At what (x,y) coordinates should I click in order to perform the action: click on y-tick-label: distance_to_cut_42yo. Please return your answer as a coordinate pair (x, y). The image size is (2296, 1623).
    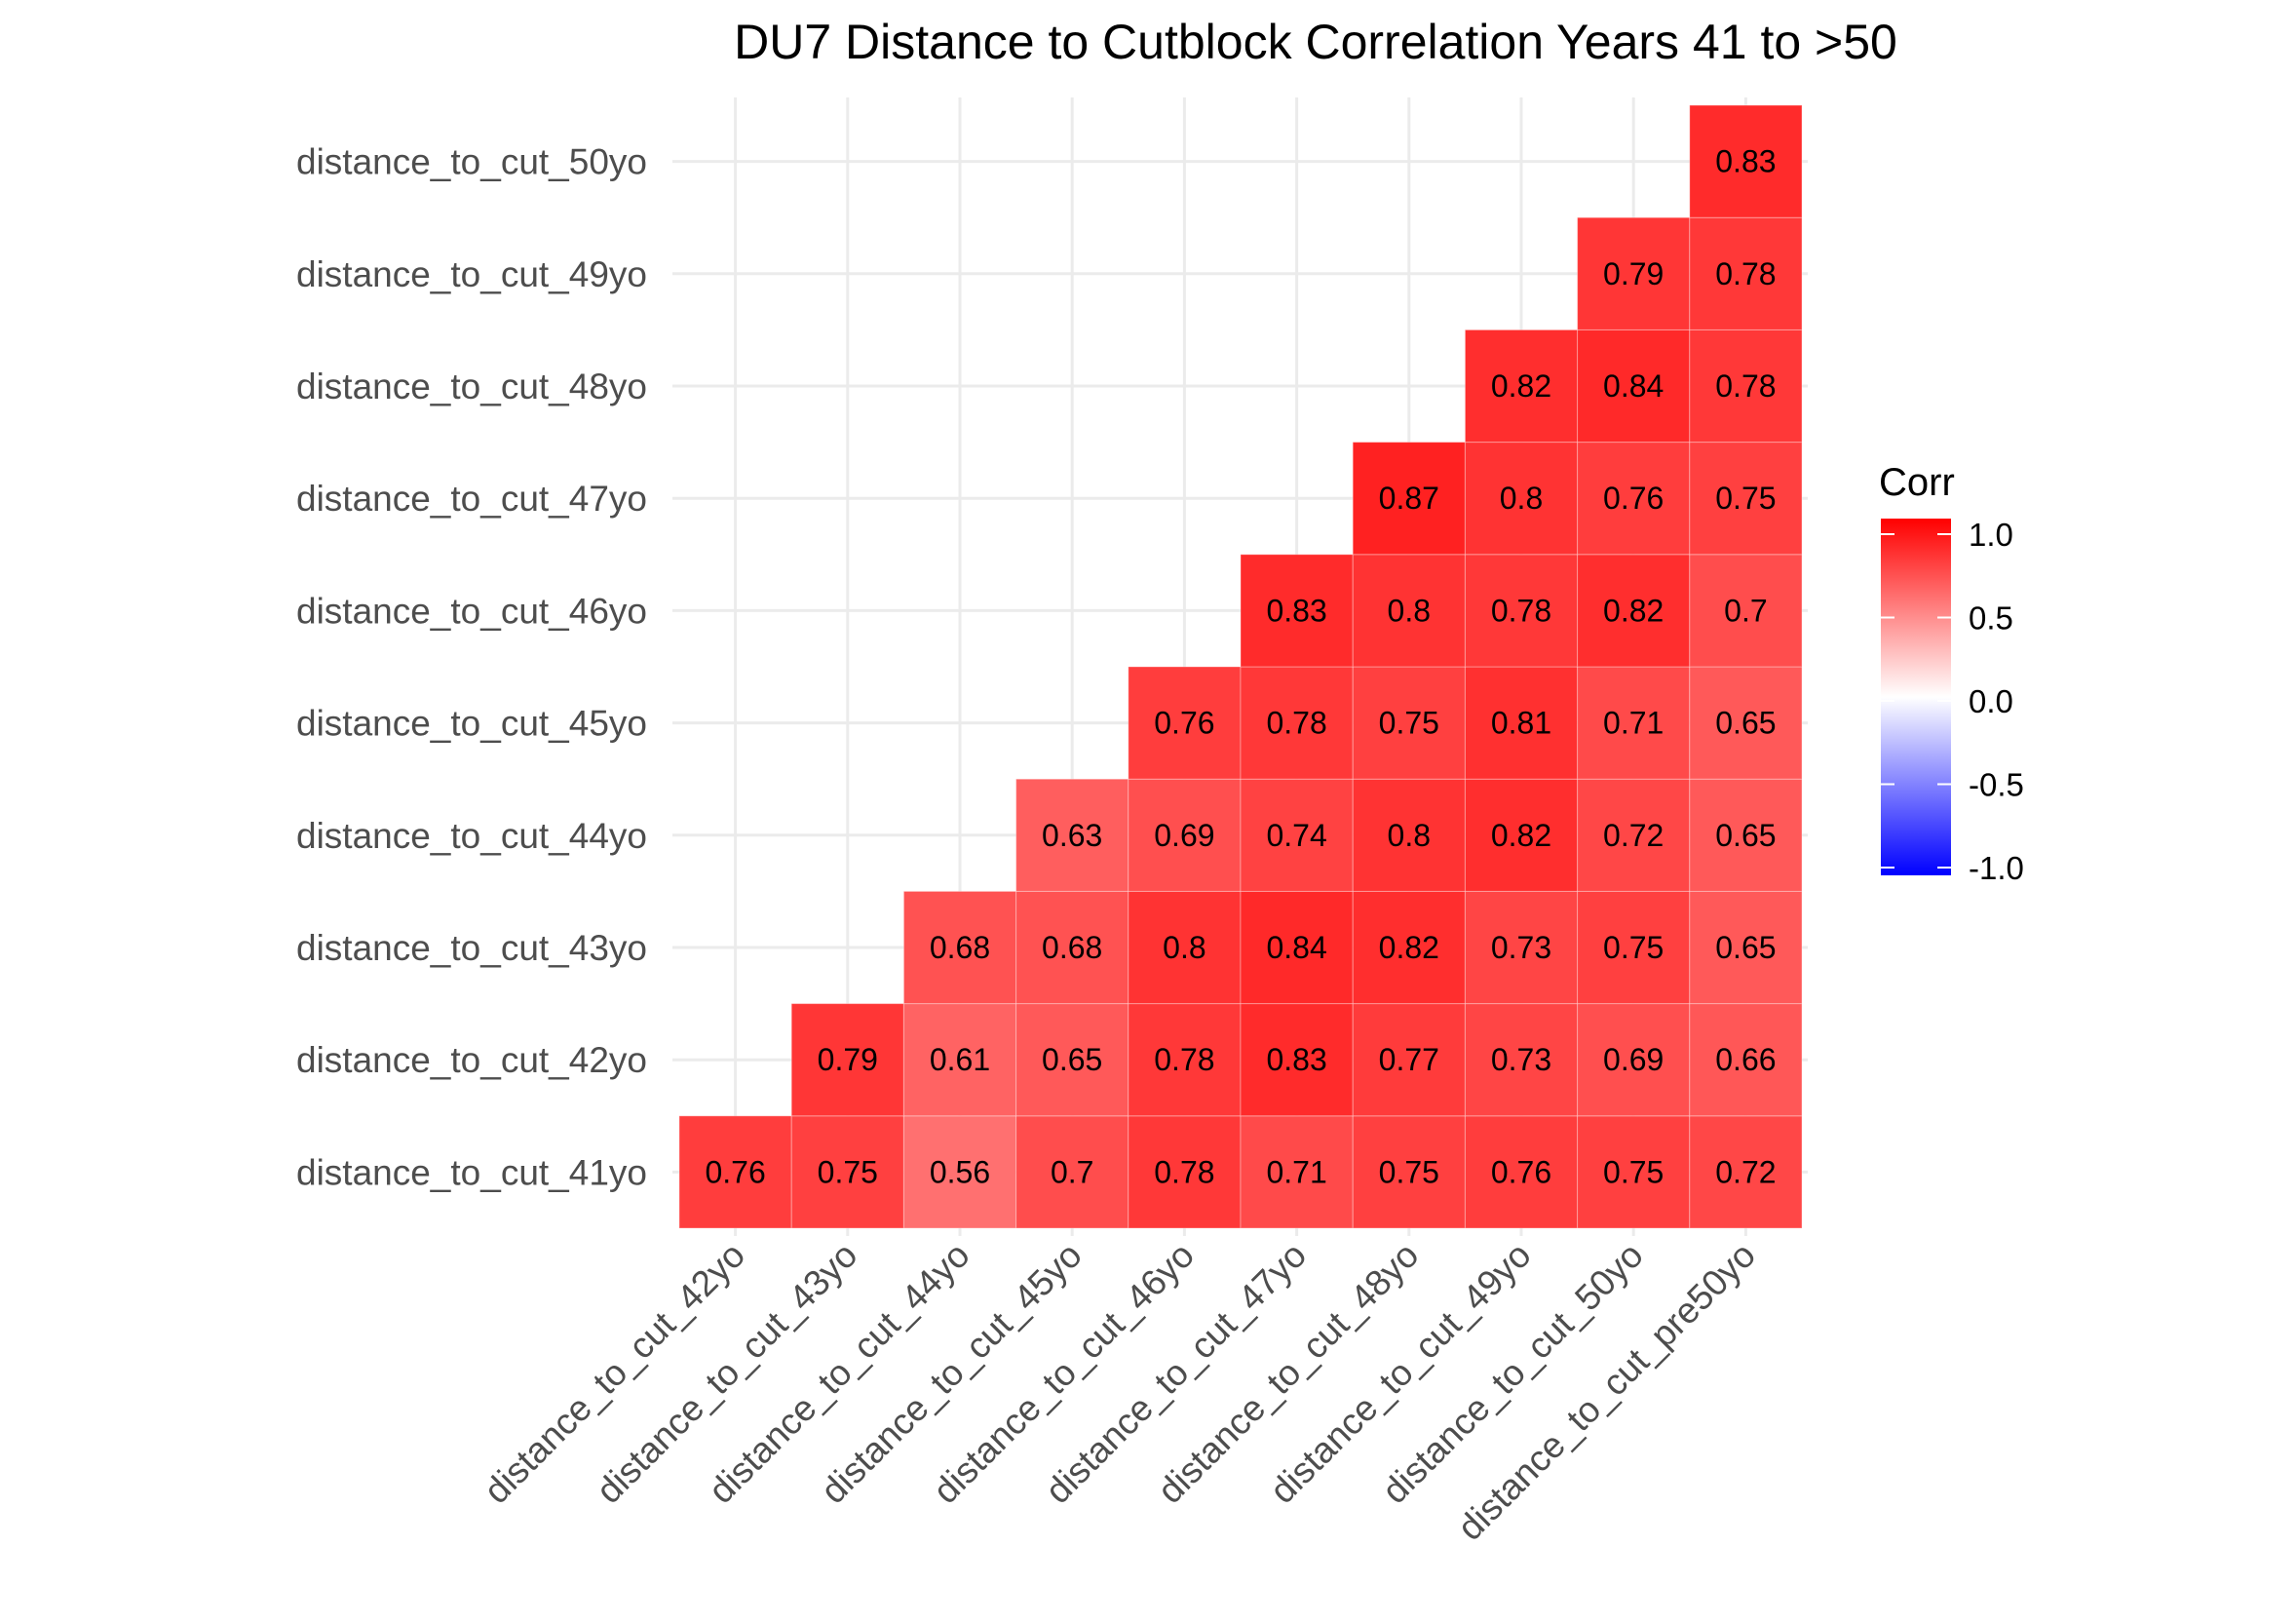
    Looking at the image, I should click on (471, 1060).